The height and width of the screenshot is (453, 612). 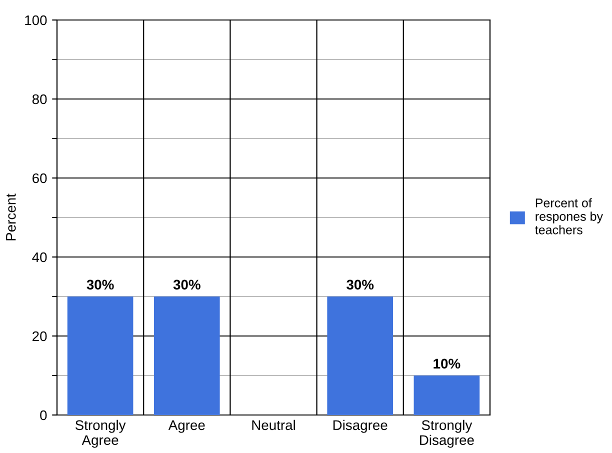 I want to click on y-tick-label: 20, so click(x=39, y=336).